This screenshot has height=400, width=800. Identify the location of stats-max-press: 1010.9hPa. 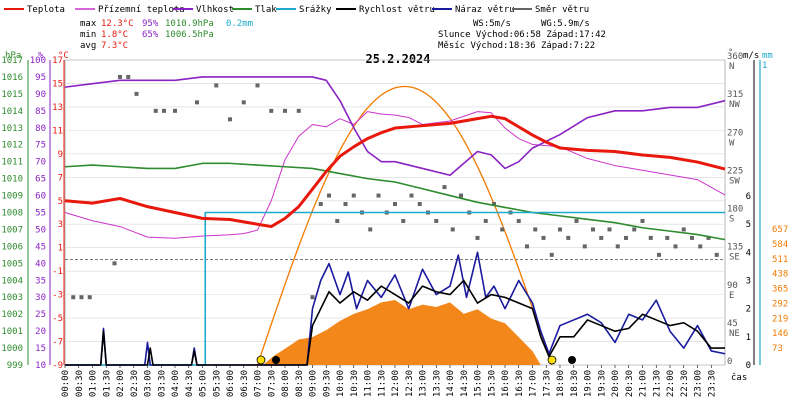
(189, 24).